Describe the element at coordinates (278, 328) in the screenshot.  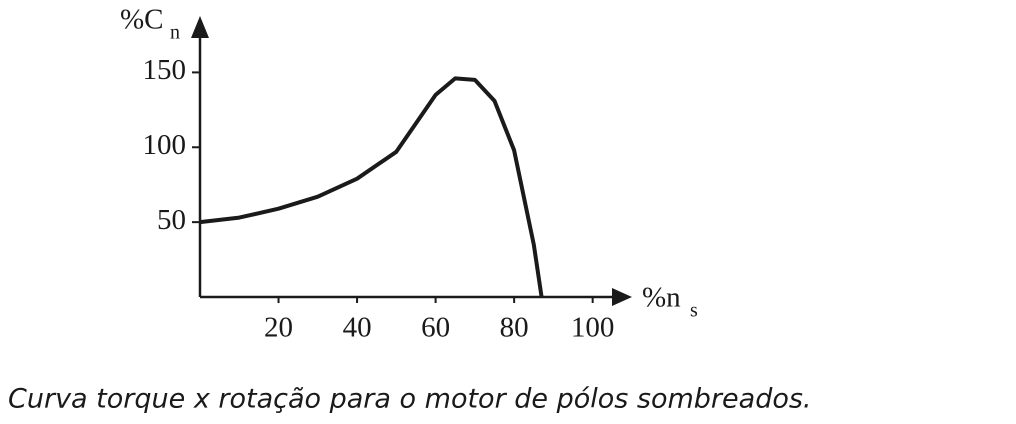
I see `x-tick-label: 20` at that location.